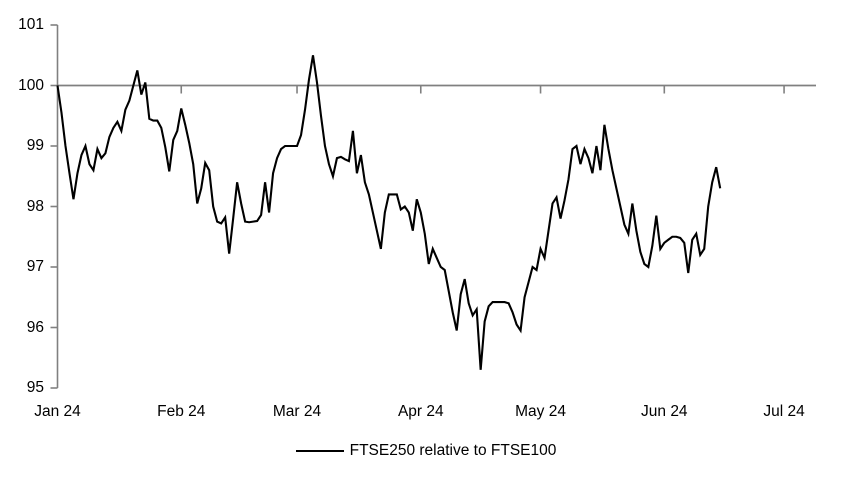 The height and width of the screenshot is (483, 852). What do you see at coordinates (453, 450) in the screenshot?
I see `legend-label: FTSE250 relative to FTSE100` at bounding box center [453, 450].